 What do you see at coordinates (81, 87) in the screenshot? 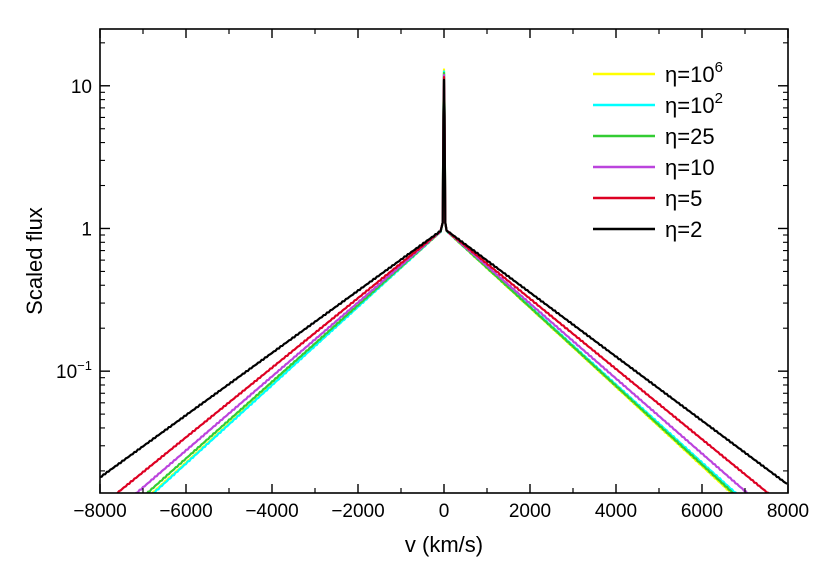
I see `y-tick-label: 10` at bounding box center [81, 87].